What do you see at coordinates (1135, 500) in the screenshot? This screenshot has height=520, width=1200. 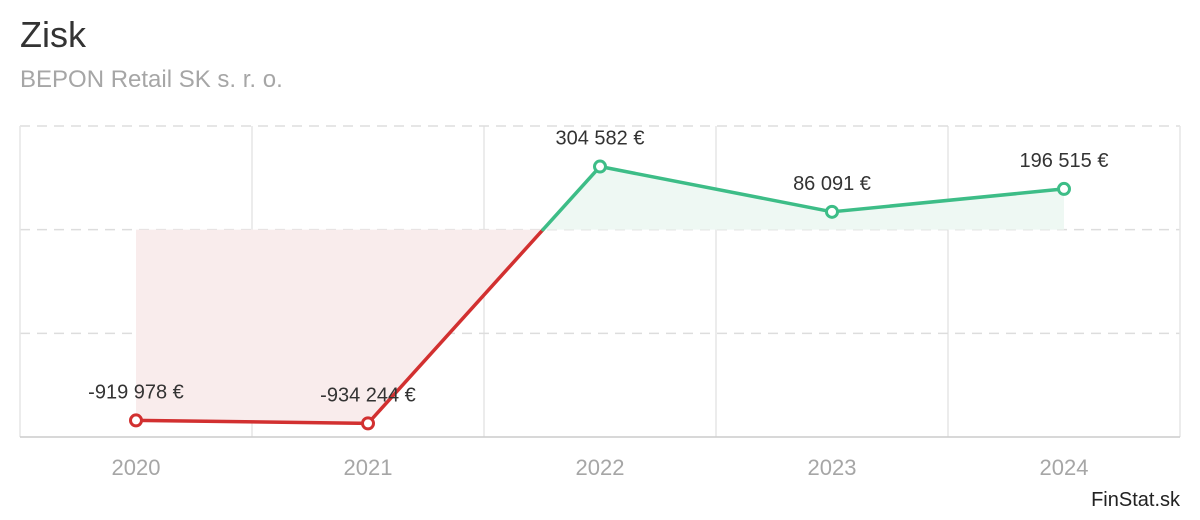 I see `finstat-brand-label: FinStat.sk` at bounding box center [1135, 500].